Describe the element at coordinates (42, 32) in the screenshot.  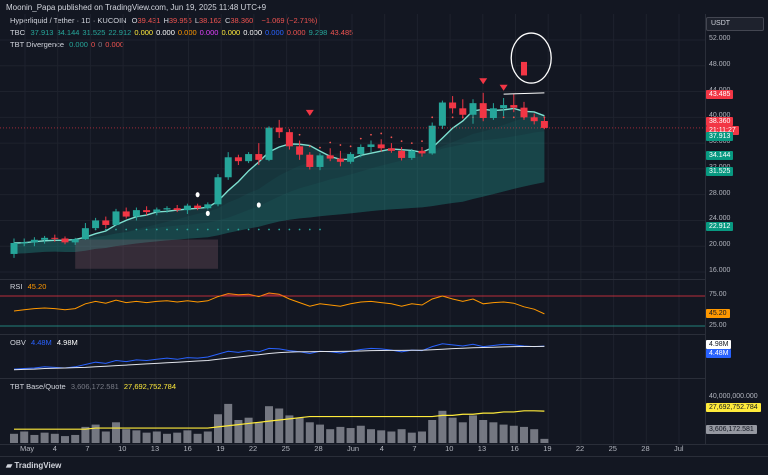
I see `tbo-value: 37.913` at that location.